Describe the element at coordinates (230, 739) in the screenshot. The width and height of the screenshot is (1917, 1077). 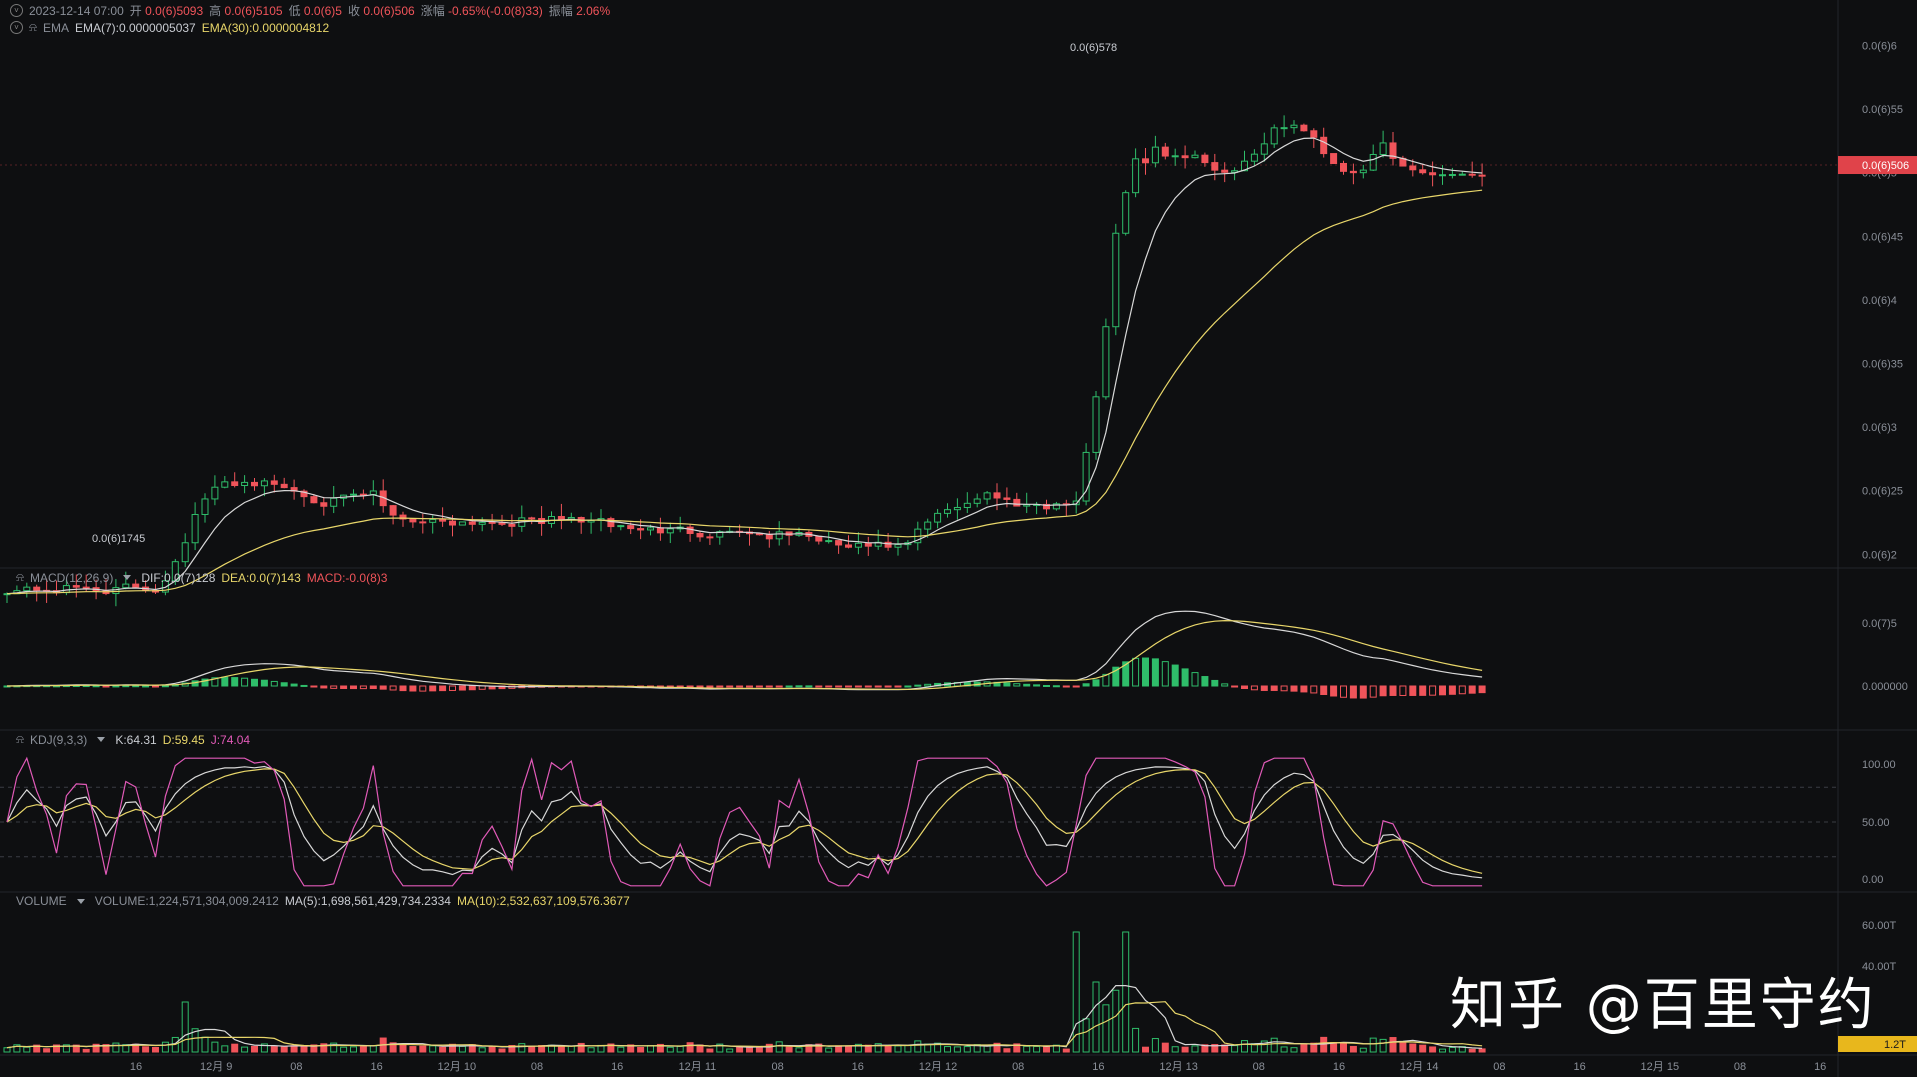
I see `kdj-j: J:74.04` at that location.